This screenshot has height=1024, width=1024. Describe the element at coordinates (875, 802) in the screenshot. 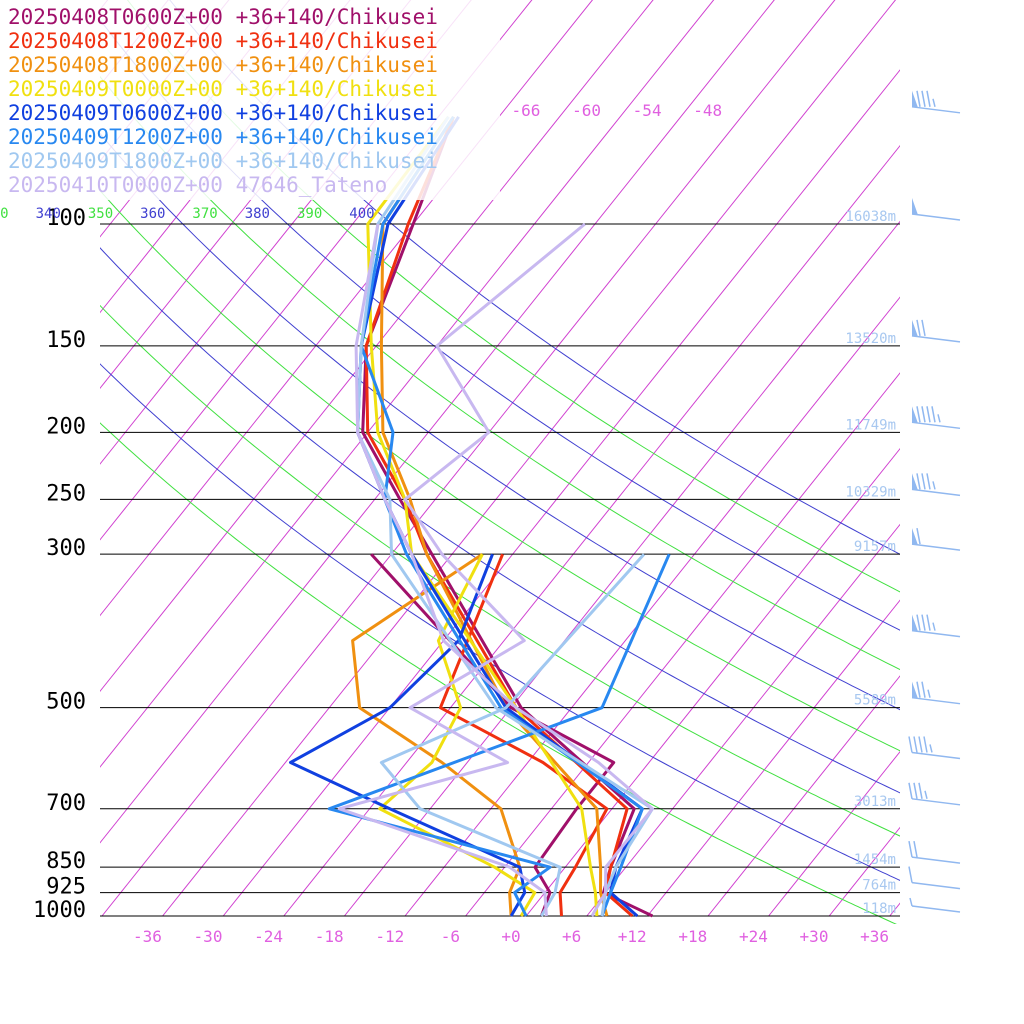

I see `height-label: 3013m` at that location.